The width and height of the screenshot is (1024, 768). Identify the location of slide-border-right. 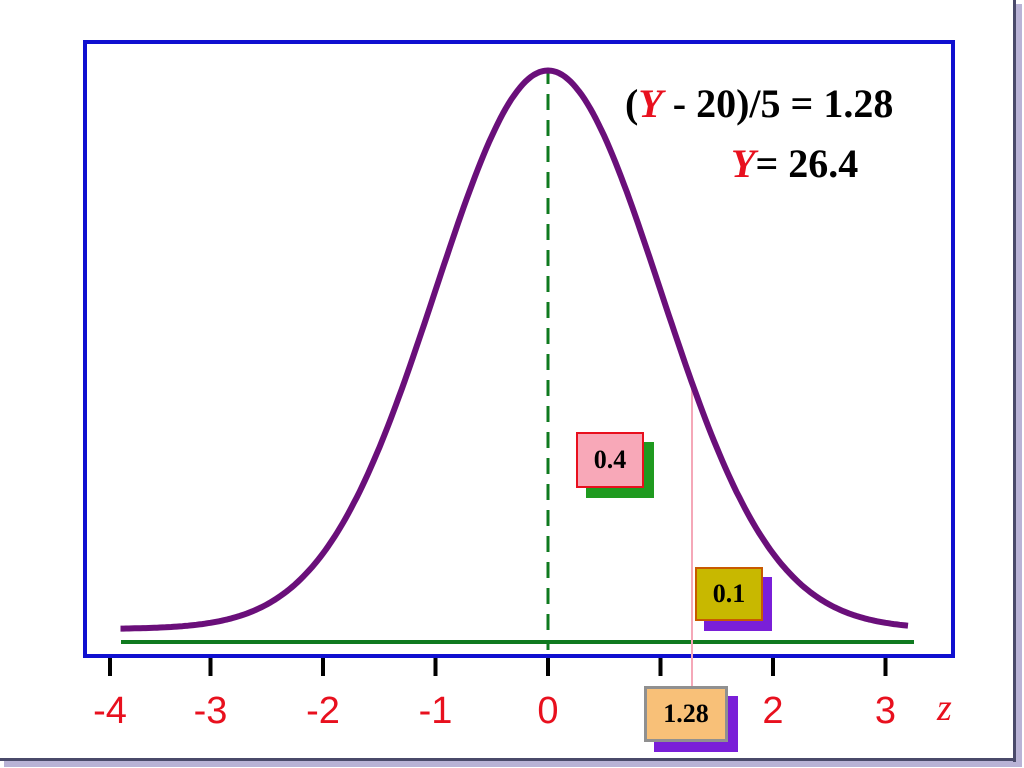
(1014, 381).